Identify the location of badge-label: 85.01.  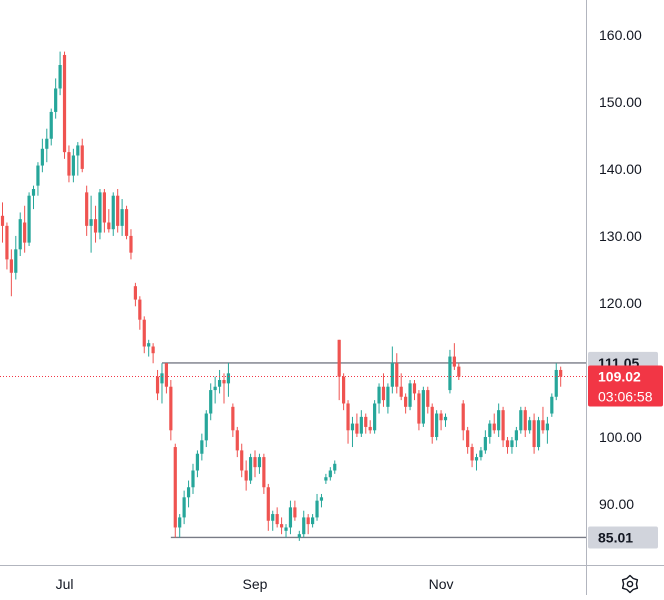
(615, 537).